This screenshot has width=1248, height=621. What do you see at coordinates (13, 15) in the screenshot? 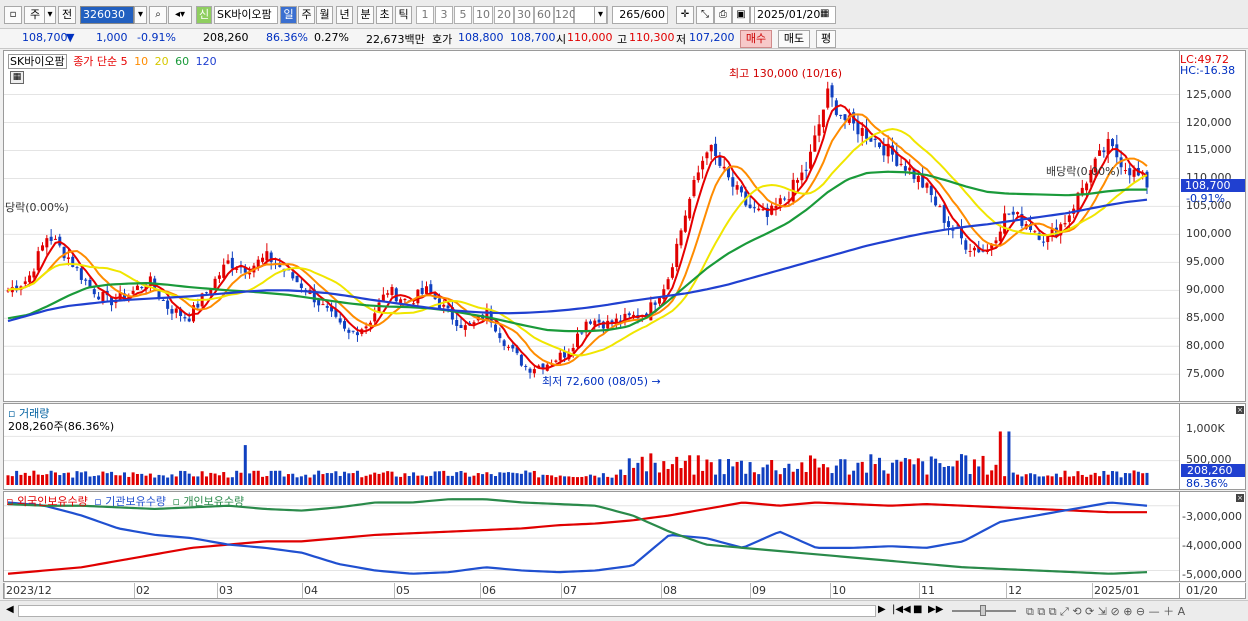
I see `window-menu-icon: ▫` at bounding box center [13, 15].